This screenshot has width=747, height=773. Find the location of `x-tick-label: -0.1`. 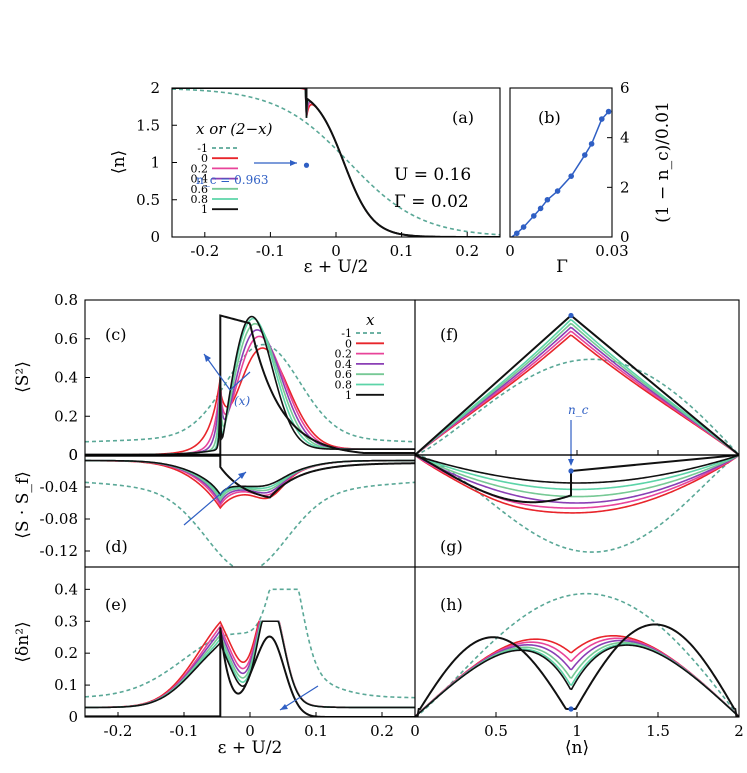

x-tick-label: -0.1 is located at coordinates (270, 251).